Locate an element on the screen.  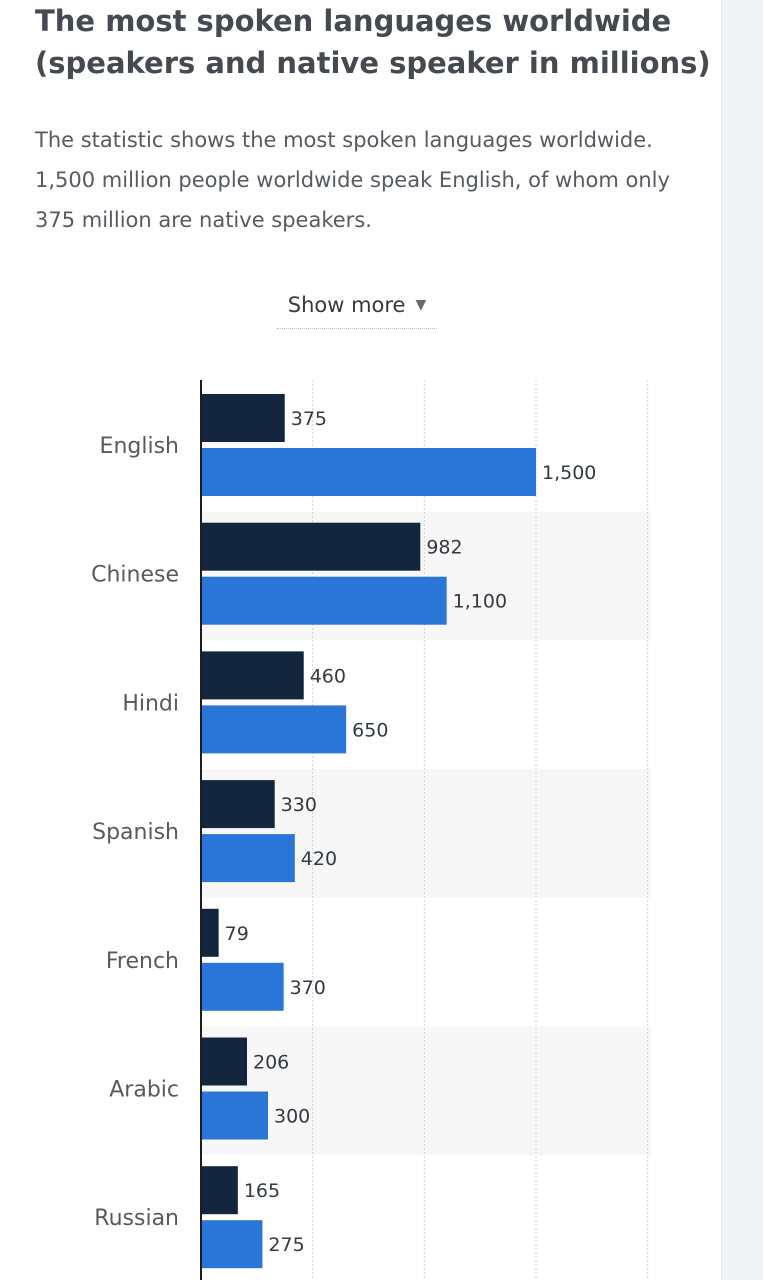
category-label-chinese: Chinese is located at coordinates (135, 575).